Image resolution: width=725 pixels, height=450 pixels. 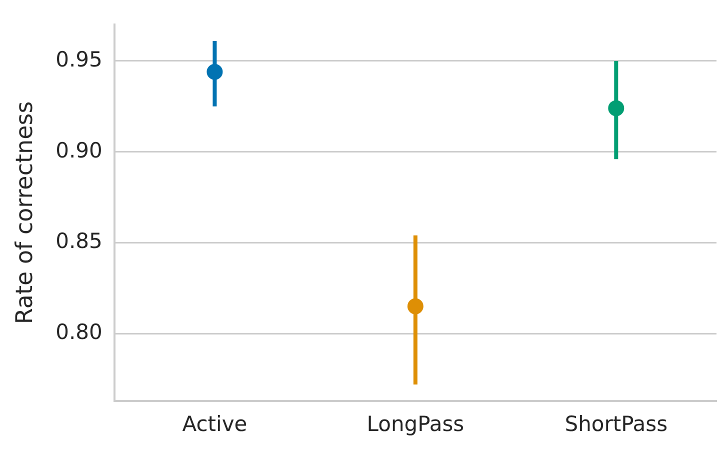 What do you see at coordinates (79, 241) in the screenshot?
I see `y-tick-label: 0.85` at bounding box center [79, 241].